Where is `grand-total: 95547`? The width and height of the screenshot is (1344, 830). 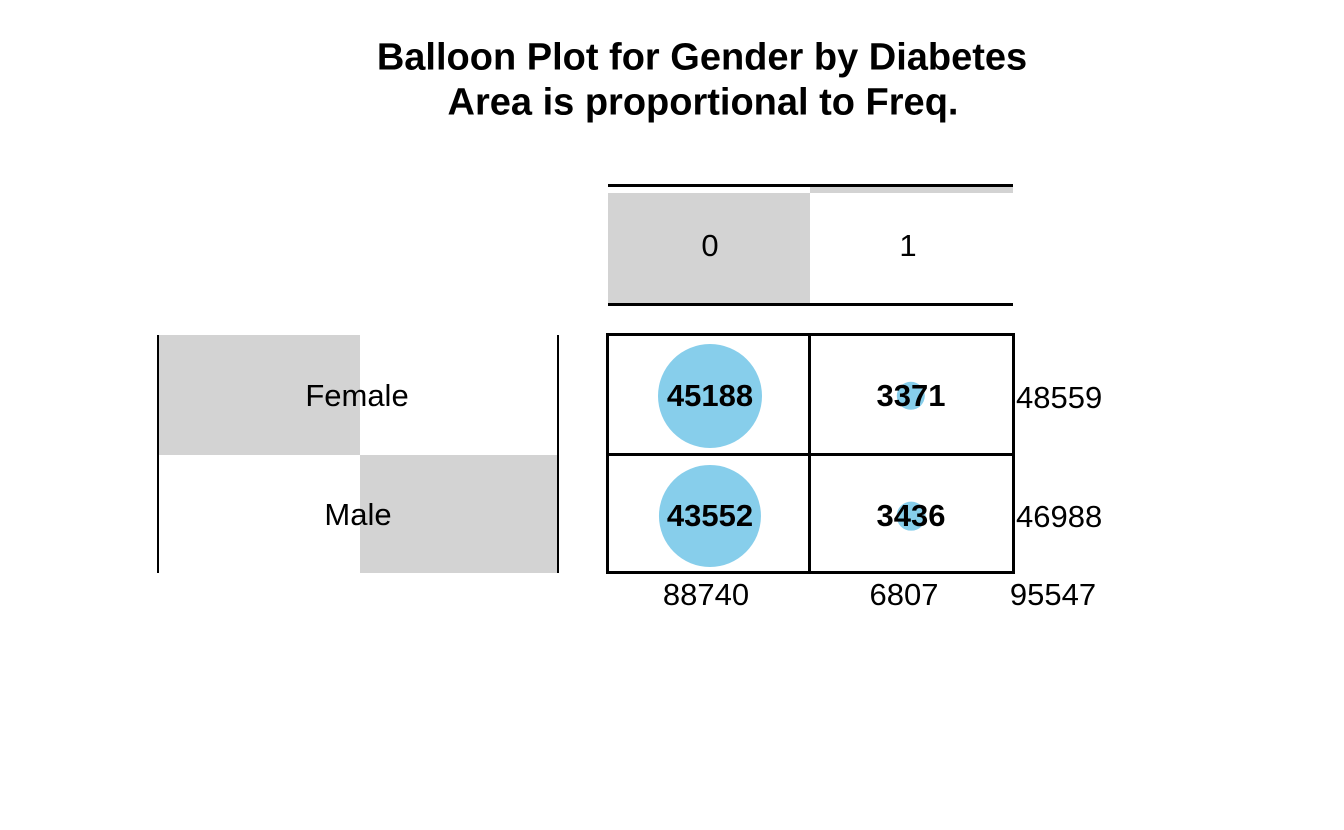 grand-total: 95547 is located at coordinates (1053, 594).